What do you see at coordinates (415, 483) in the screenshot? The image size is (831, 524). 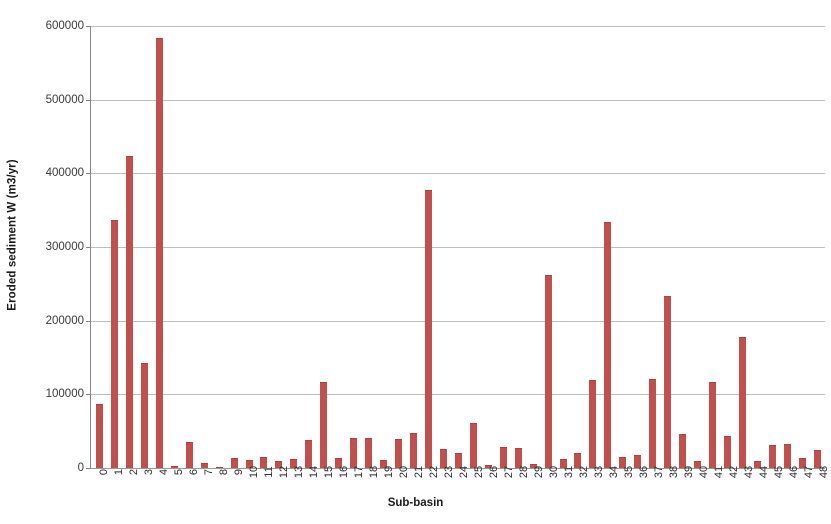 I see `x-tick-slot: 21` at bounding box center [415, 483].